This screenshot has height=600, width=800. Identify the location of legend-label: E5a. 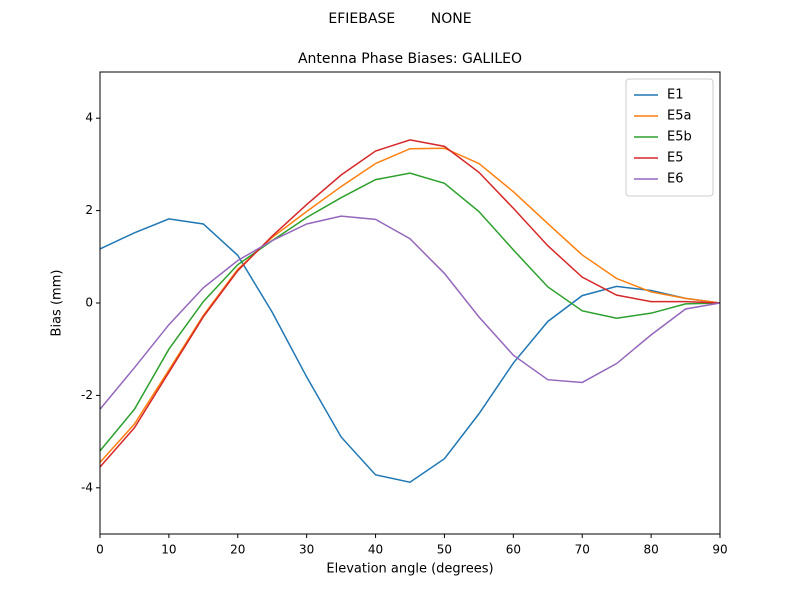
(679, 116).